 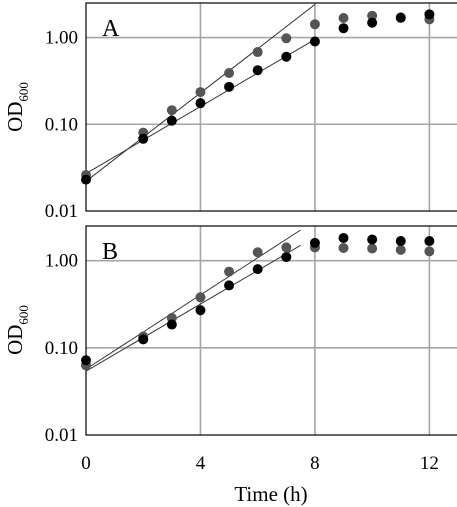 What do you see at coordinates (61, 211) in the screenshot?
I see `y-tick-label-a: 0.01` at bounding box center [61, 211].